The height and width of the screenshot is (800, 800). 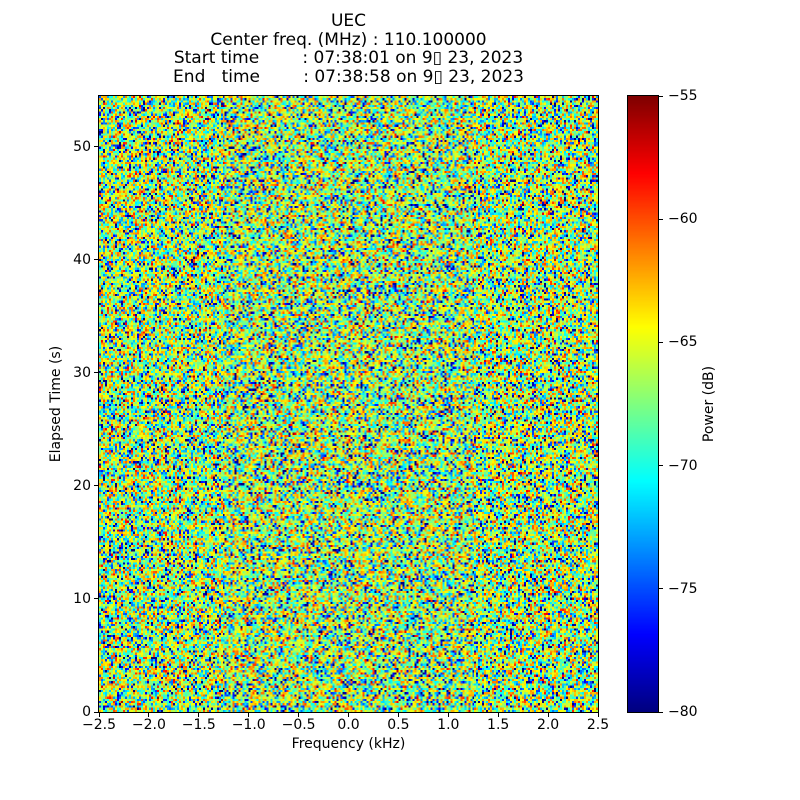 What do you see at coordinates (348, 725) in the screenshot?
I see `x-tick-label: 0.0` at bounding box center [348, 725].